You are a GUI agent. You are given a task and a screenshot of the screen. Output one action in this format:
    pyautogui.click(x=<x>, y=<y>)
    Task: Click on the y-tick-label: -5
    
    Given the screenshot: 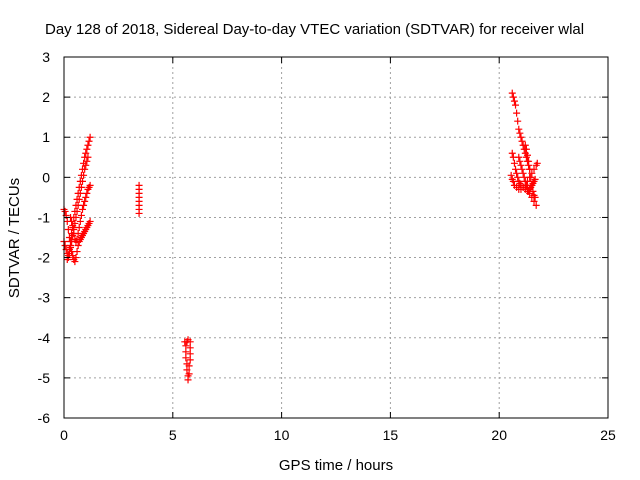 What is the action you would take?
    pyautogui.click(x=44, y=378)
    